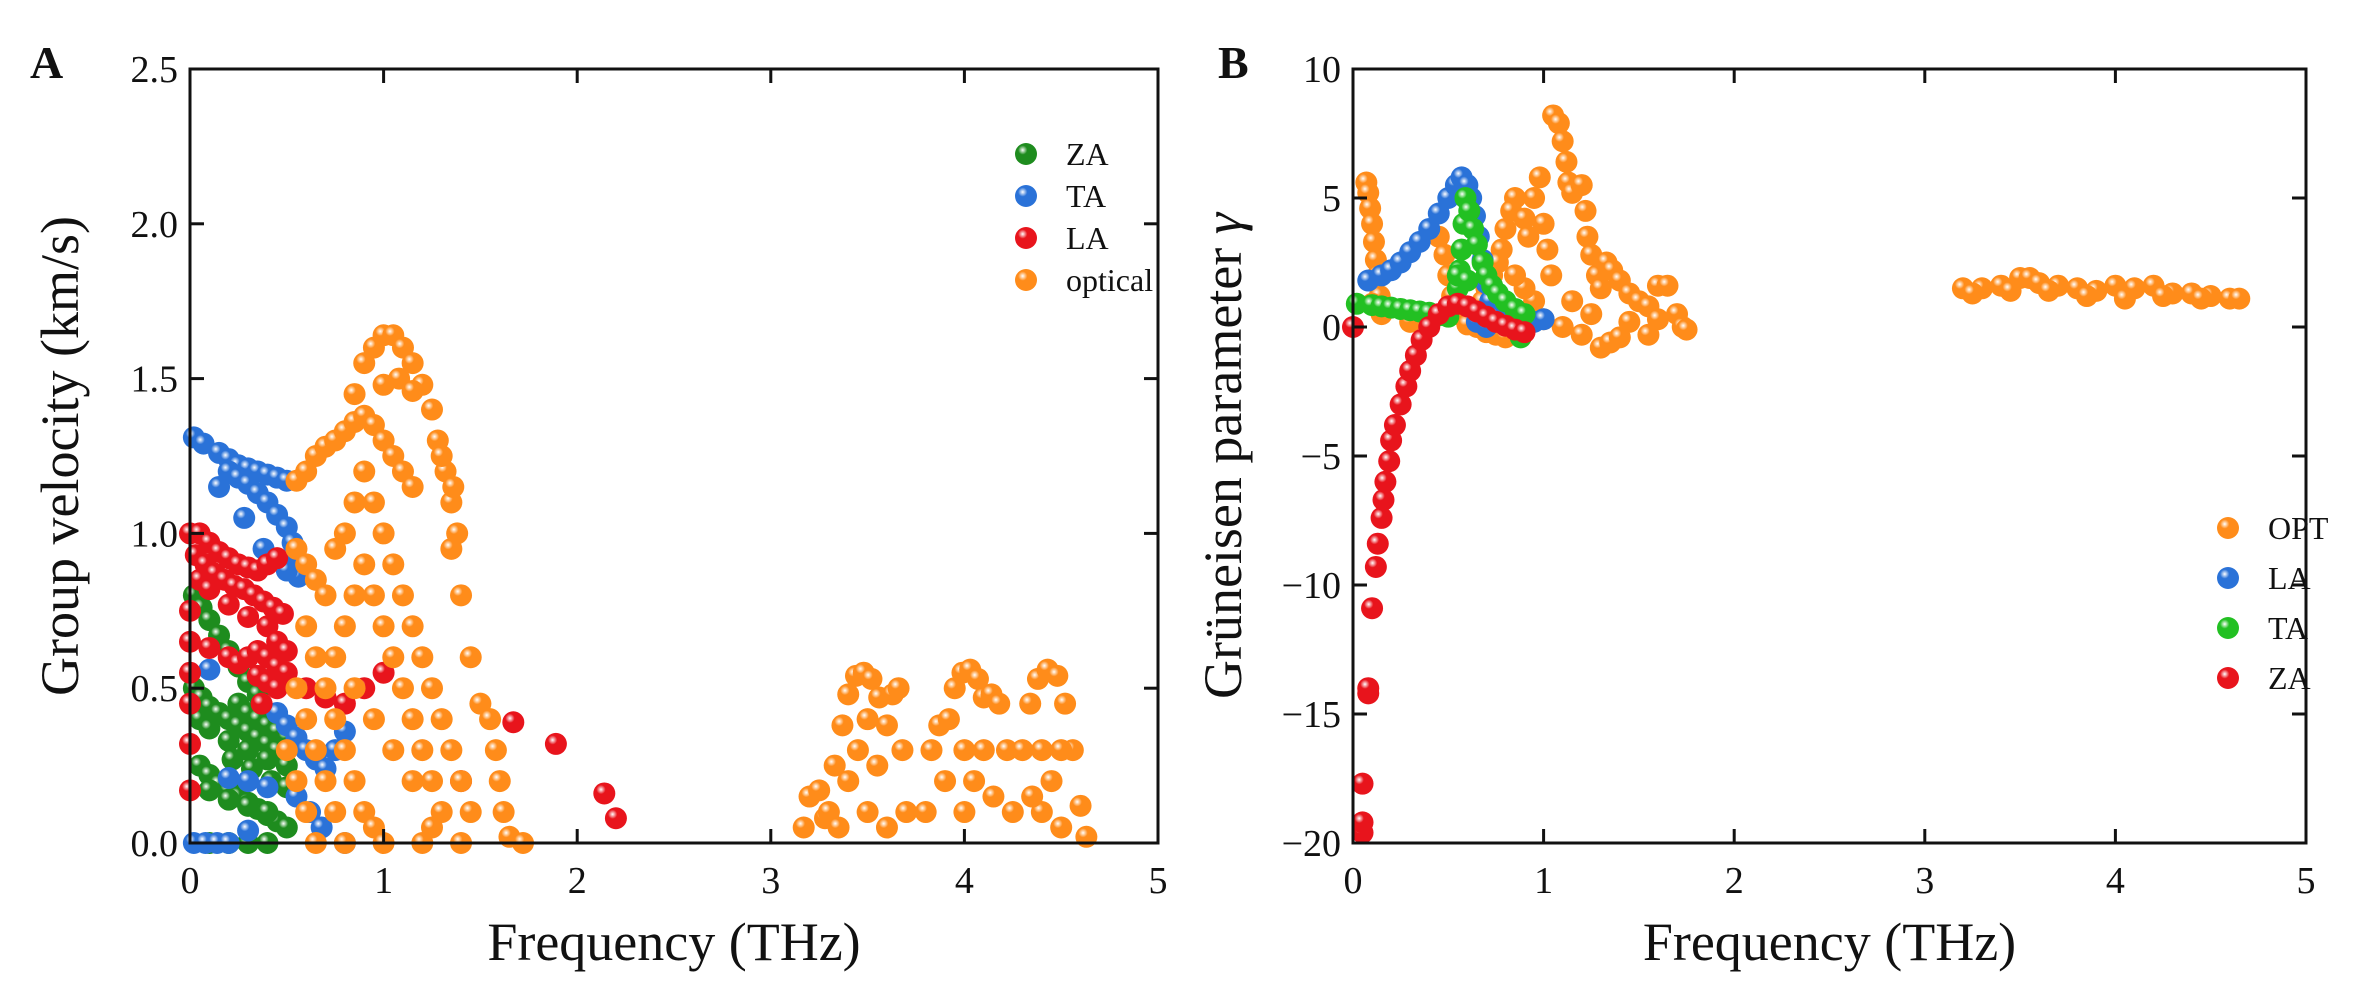 The width and height of the screenshot is (2362, 1006). I want to click on legend-item-opt: OPT, so click(2273, 528).